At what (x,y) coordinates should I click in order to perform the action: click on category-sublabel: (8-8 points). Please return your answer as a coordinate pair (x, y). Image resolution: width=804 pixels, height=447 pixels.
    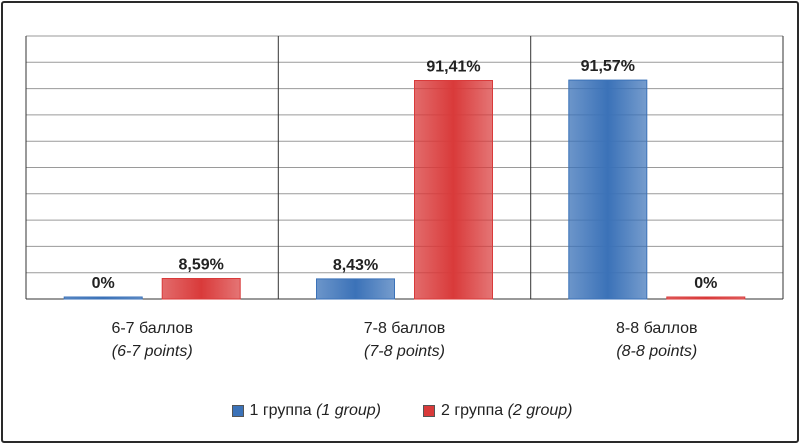
    Looking at the image, I should click on (656, 351).